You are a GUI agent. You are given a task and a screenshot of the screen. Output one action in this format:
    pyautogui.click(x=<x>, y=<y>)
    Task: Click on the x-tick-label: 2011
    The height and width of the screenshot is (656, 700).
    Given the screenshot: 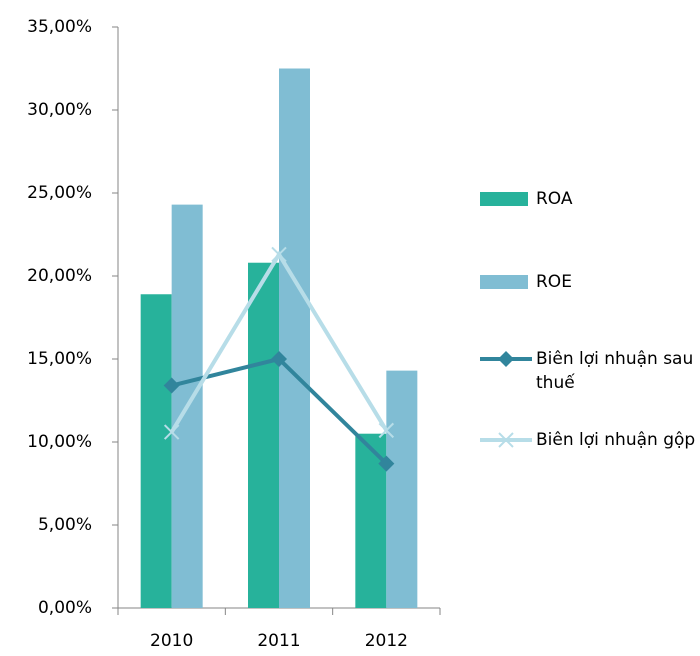 What is the action you would take?
    pyautogui.click(x=278, y=641)
    